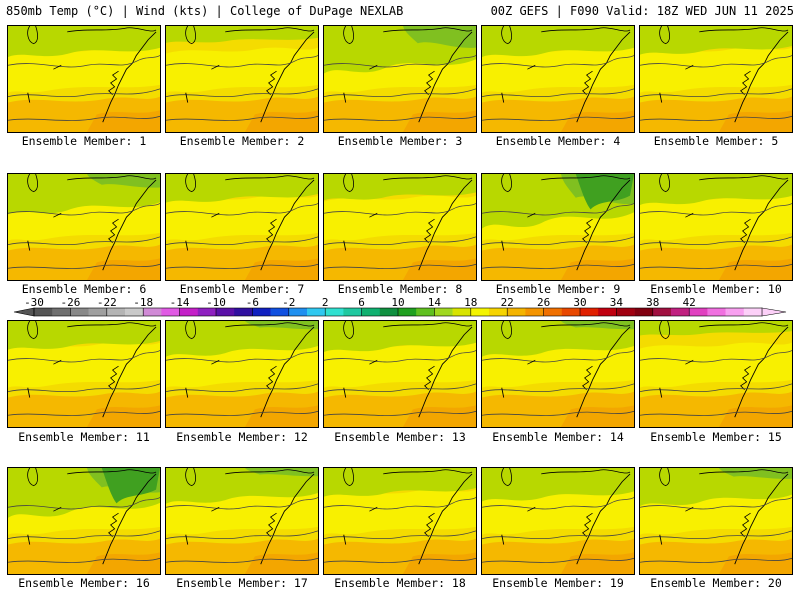 This screenshot has width=800, height=600. What do you see at coordinates (617, 302) in the screenshot?
I see `colorbar-tick-label: 34` at bounding box center [617, 302].